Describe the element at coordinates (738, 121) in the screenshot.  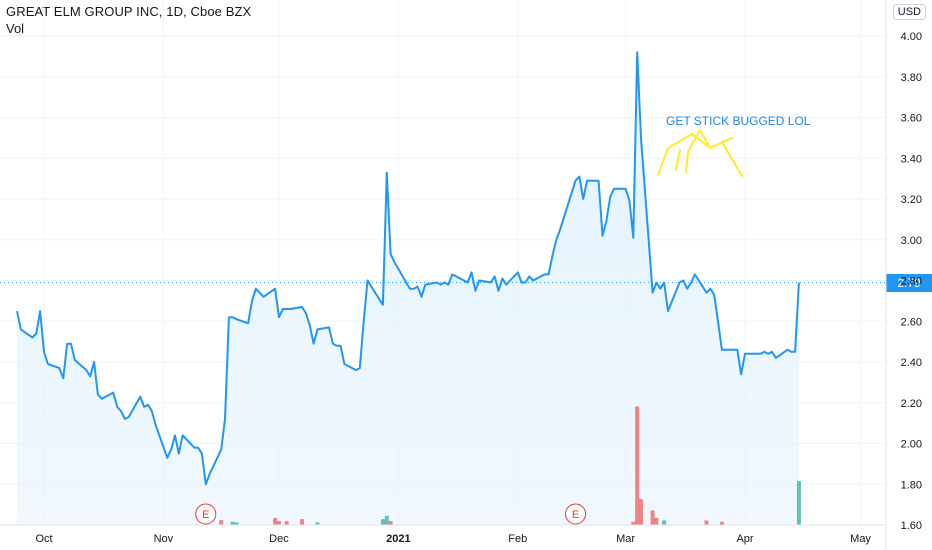
I see `annotation-text: GET STICK BUGGED LOL` at that location.